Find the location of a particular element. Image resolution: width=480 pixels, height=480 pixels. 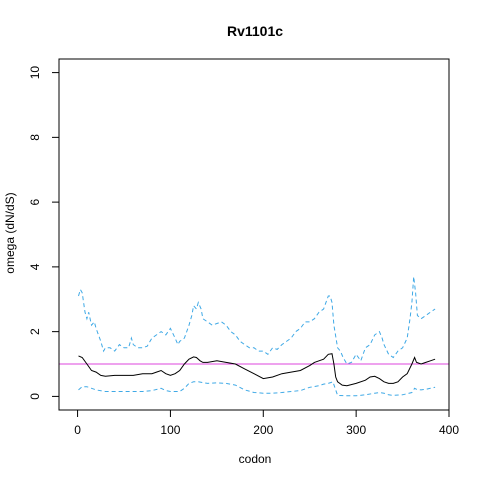

x-tick-label: 0 is located at coordinates (77, 430).